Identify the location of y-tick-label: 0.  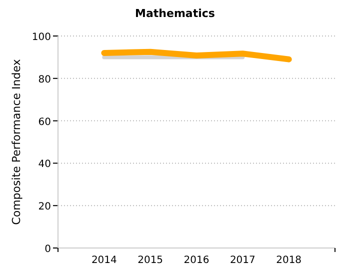
(47, 249).